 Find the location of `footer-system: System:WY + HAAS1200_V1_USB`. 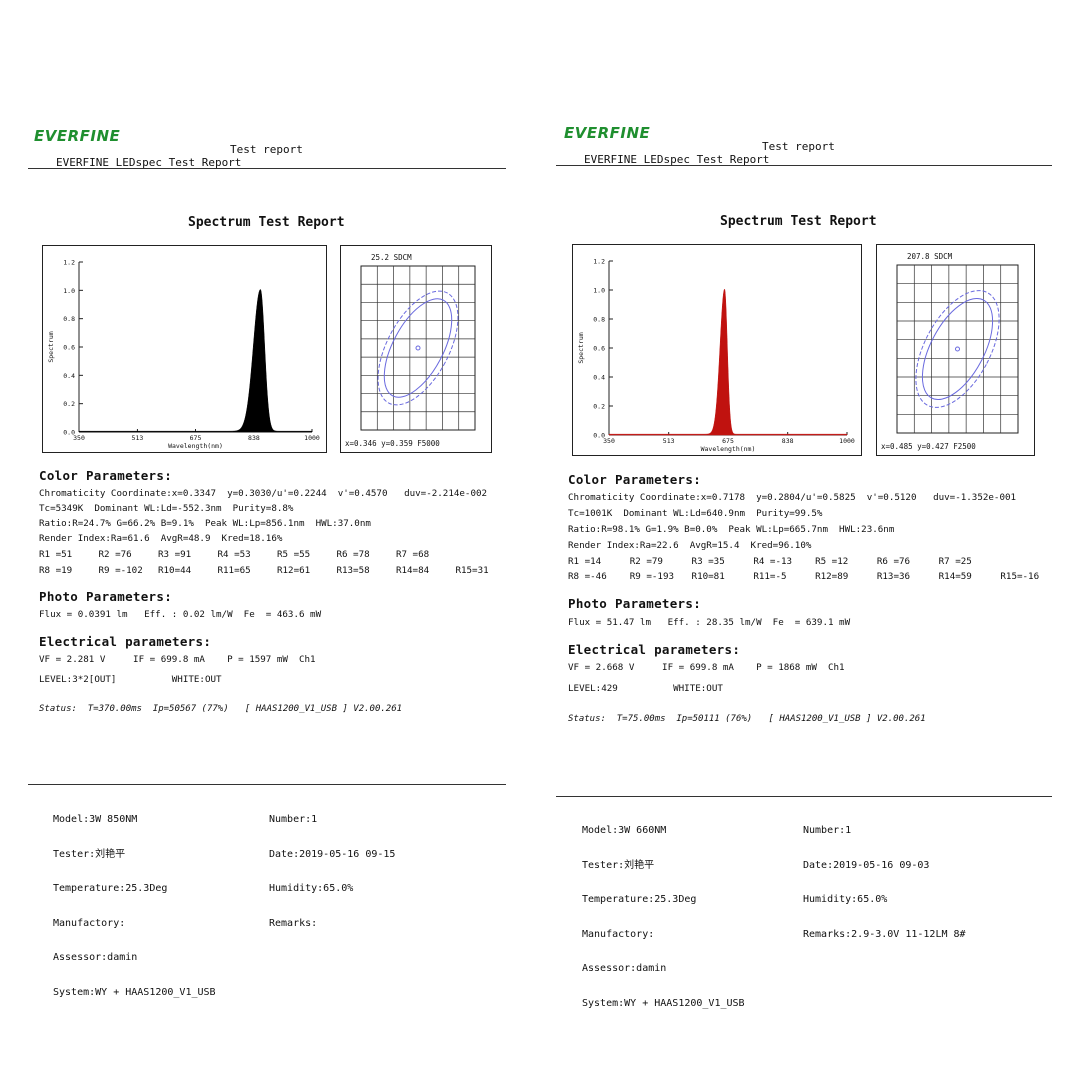

footer-system: System:WY + HAAS1200_V1_USB is located at coordinates (134, 992).